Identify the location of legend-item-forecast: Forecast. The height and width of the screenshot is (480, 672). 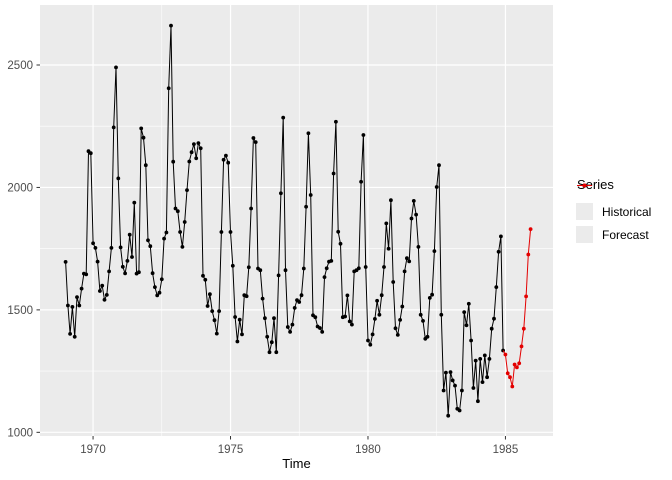
(622, 213).